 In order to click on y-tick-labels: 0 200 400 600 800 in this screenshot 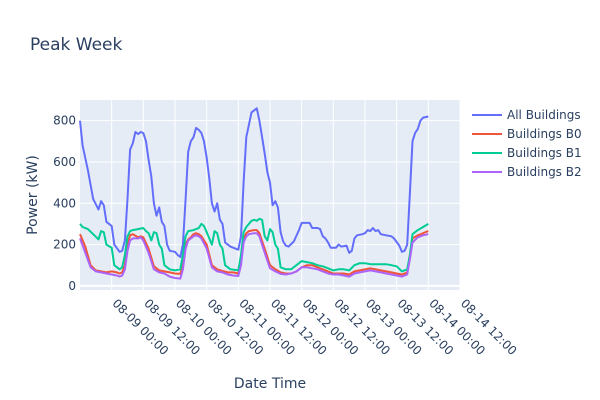, I will do `click(64, 203)`.